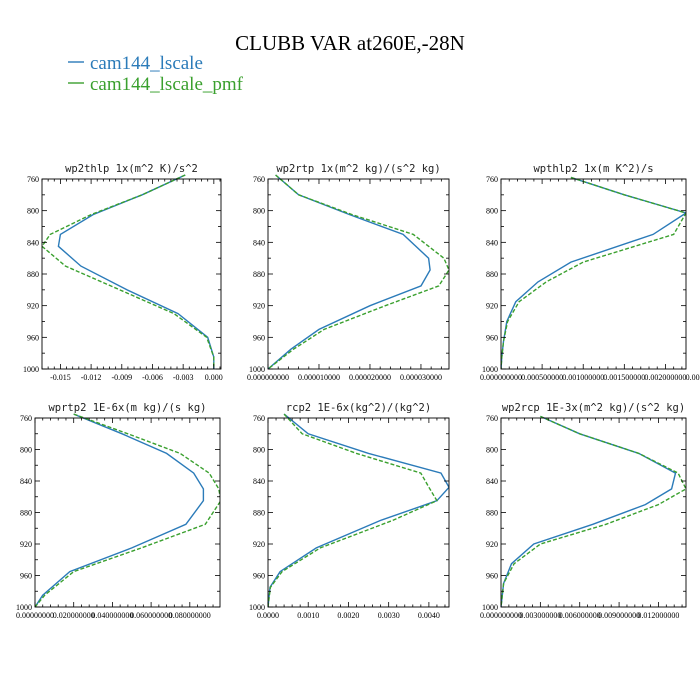  I want to click on x-tick-label: -0.015, so click(60, 377).